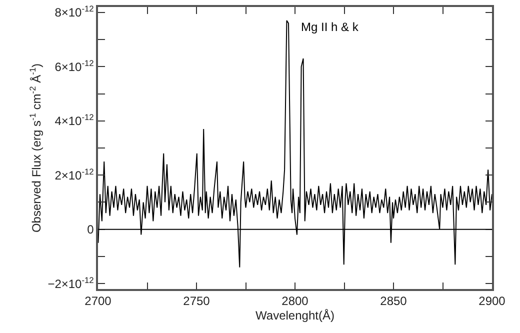  I want to click on x-tick-label: 2850, so click(394, 301).